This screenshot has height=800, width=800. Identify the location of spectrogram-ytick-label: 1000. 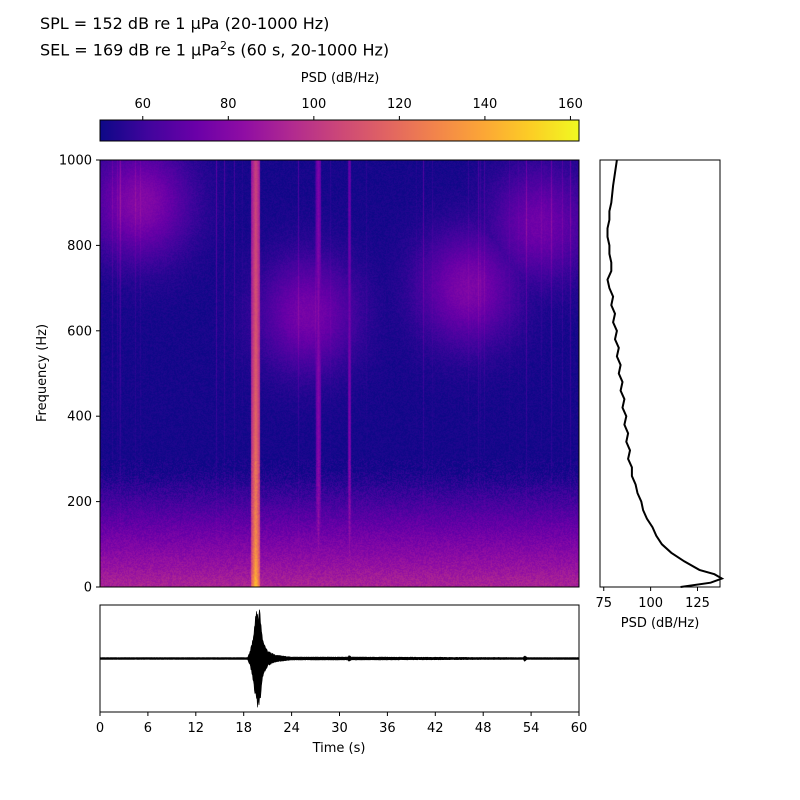
(75, 161).